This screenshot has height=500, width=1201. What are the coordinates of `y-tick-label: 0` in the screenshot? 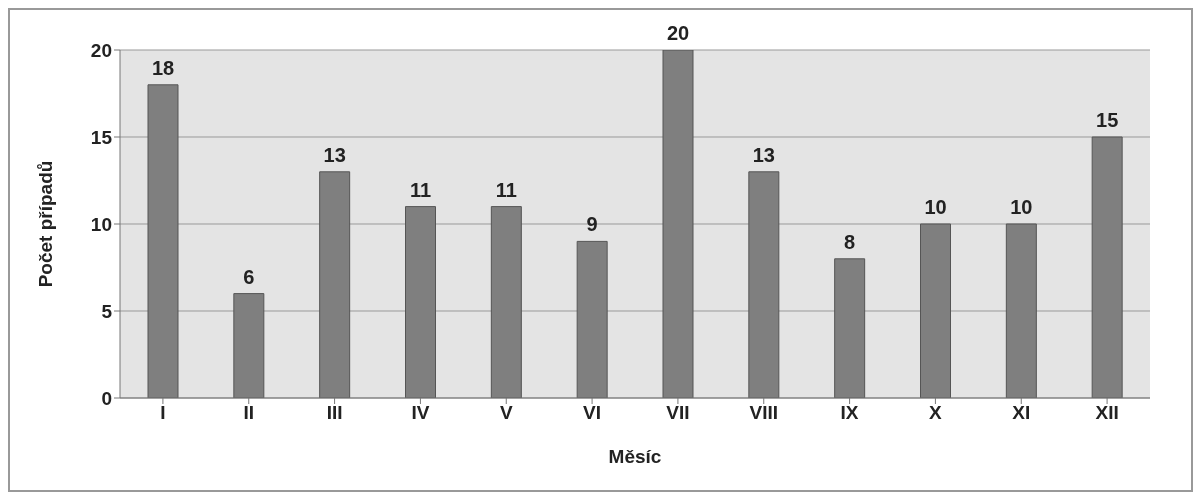 It's located at (106, 398).